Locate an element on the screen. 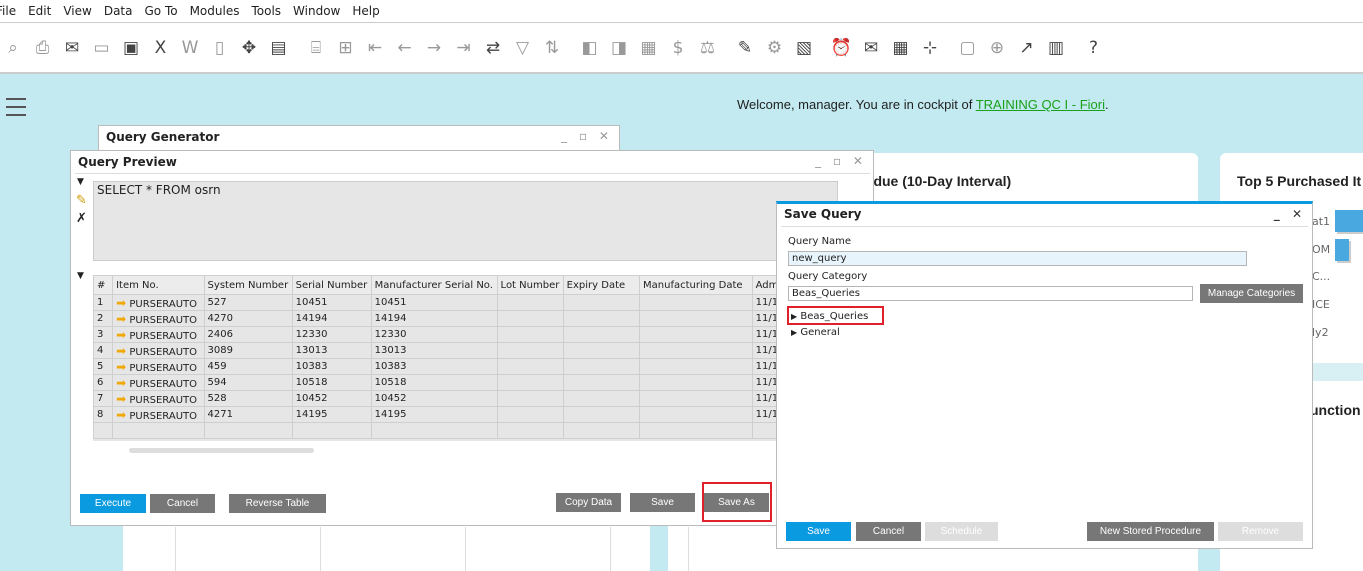 This screenshot has width=1363, height=571. column-header: Expiry Date is located at coordinates (601, 285).